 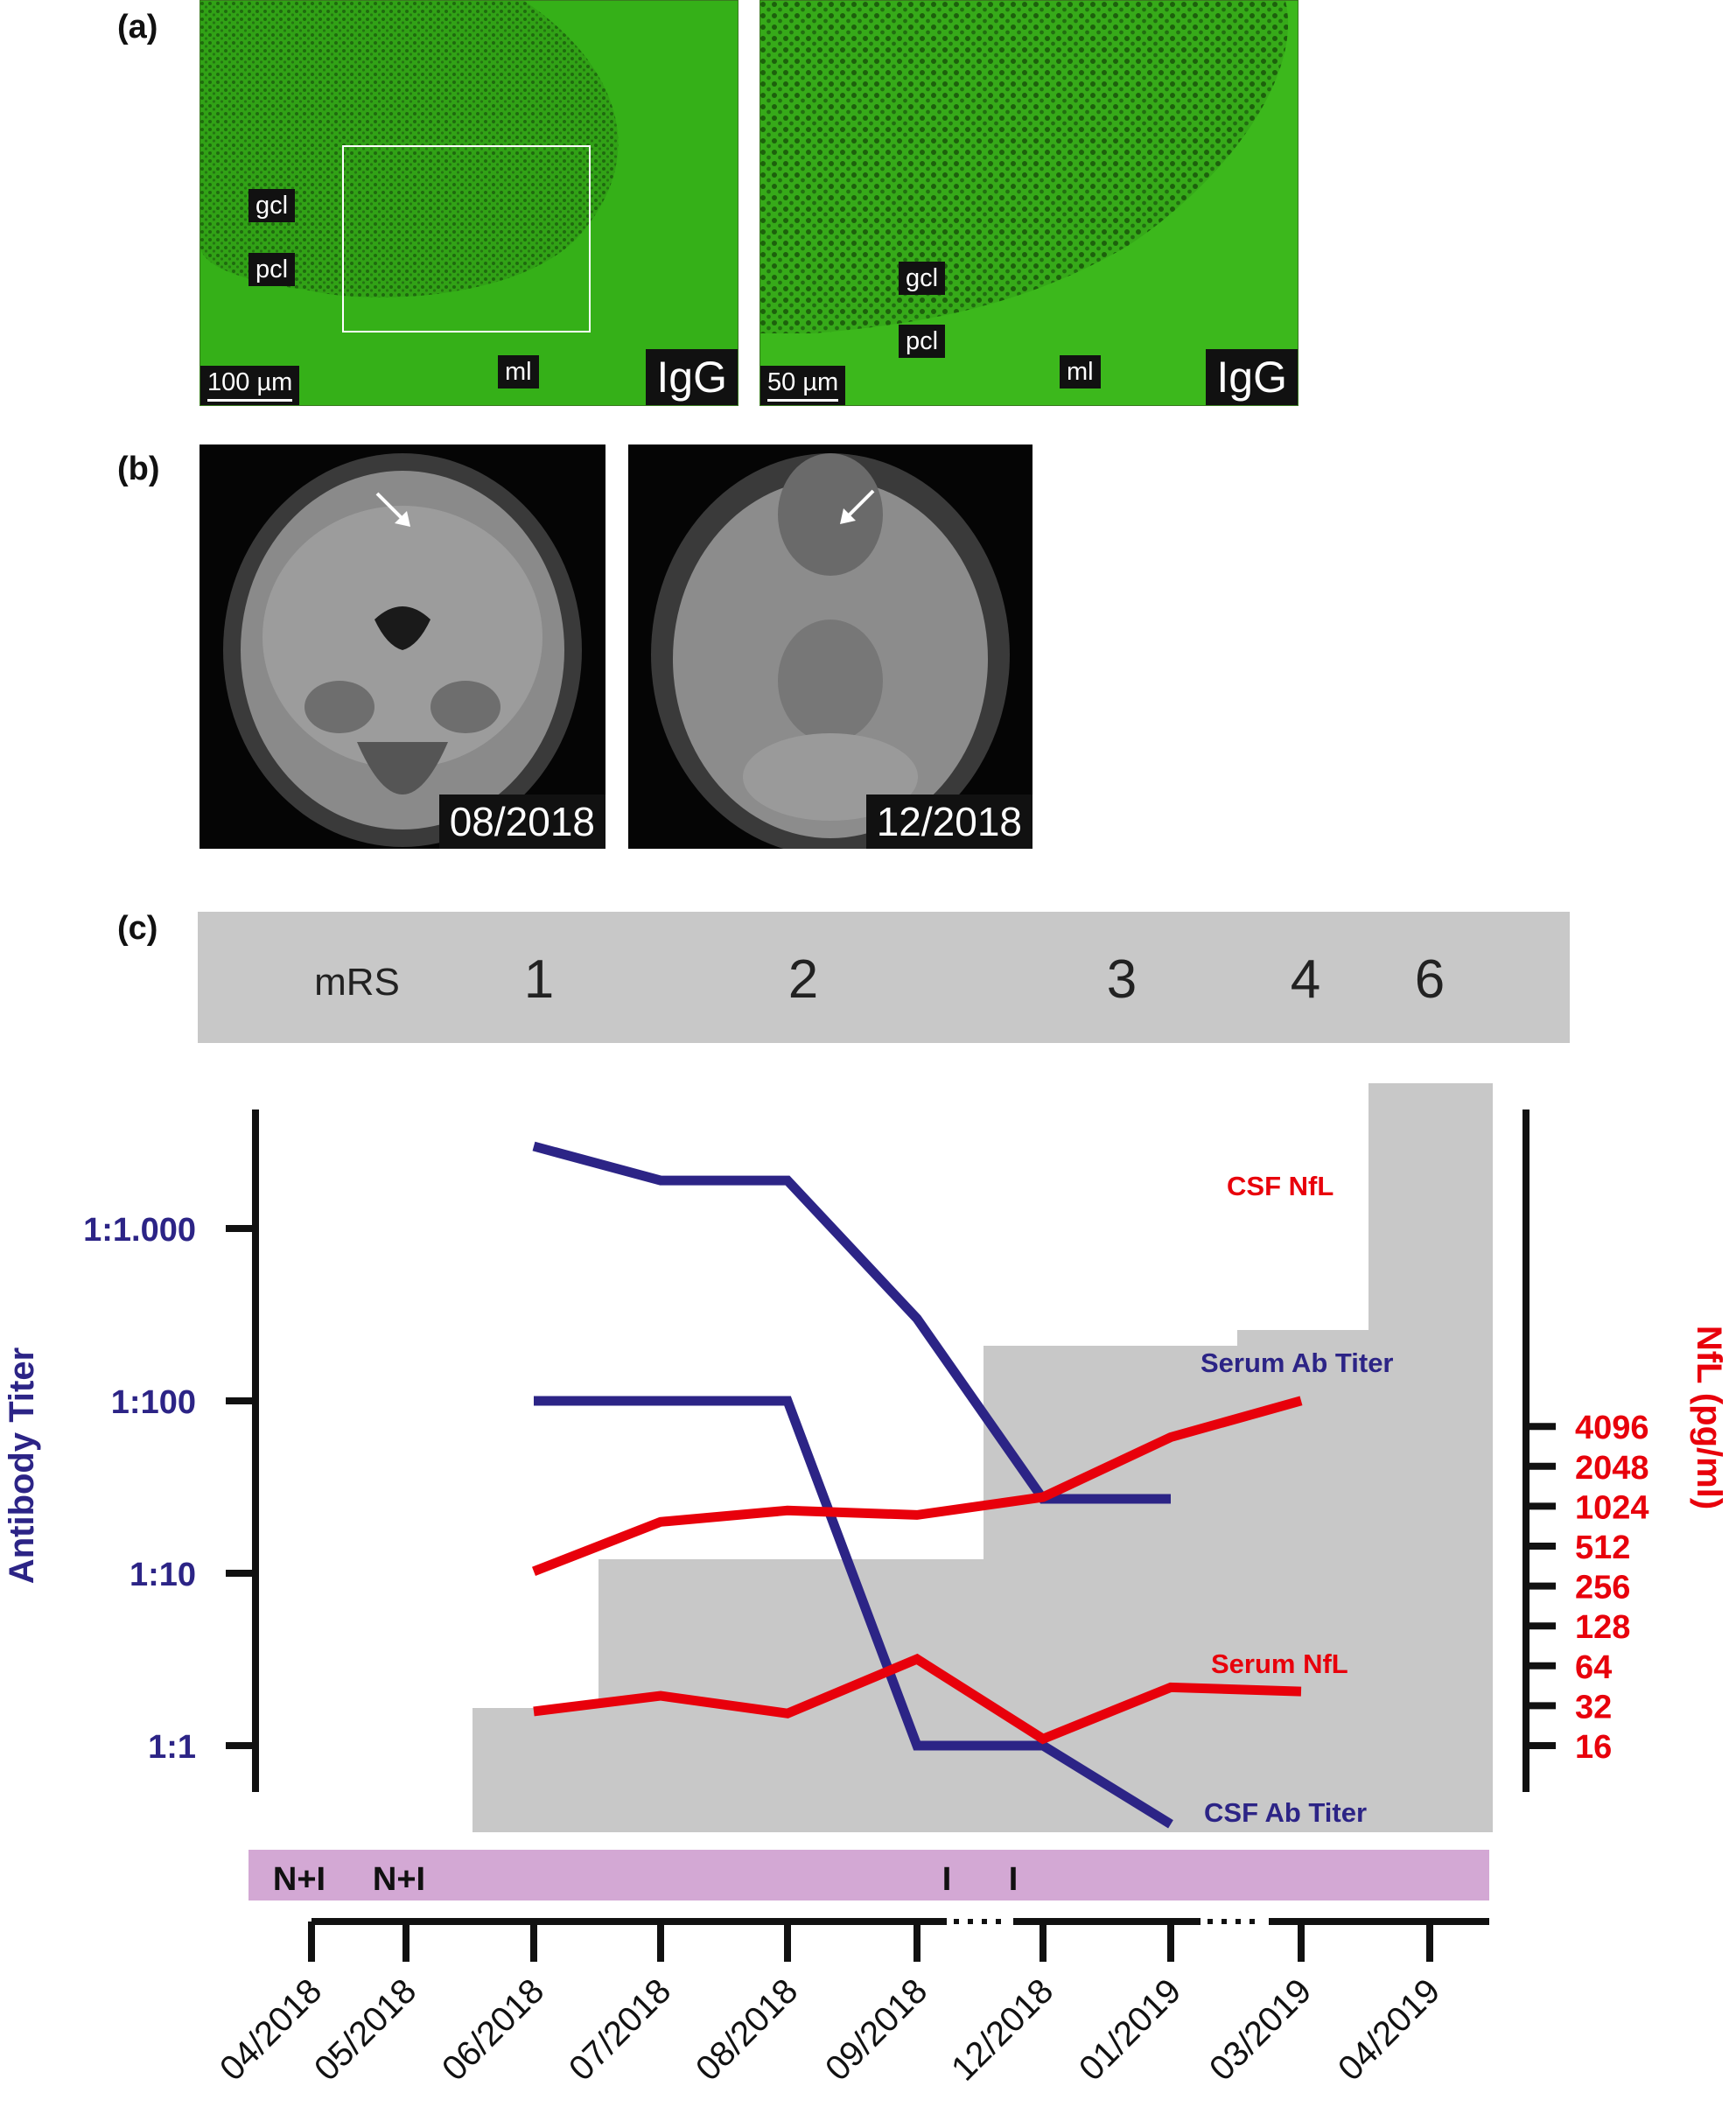 I want to click on right-tick-label: 32, so click(x=1593, y=1707).